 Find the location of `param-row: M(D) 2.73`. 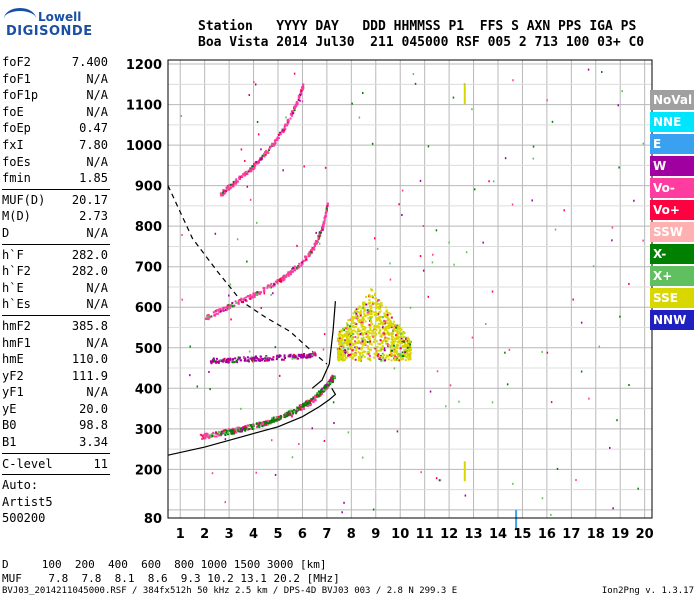

param-row: M(D) 2.73 is located at coordinates (55, 216).